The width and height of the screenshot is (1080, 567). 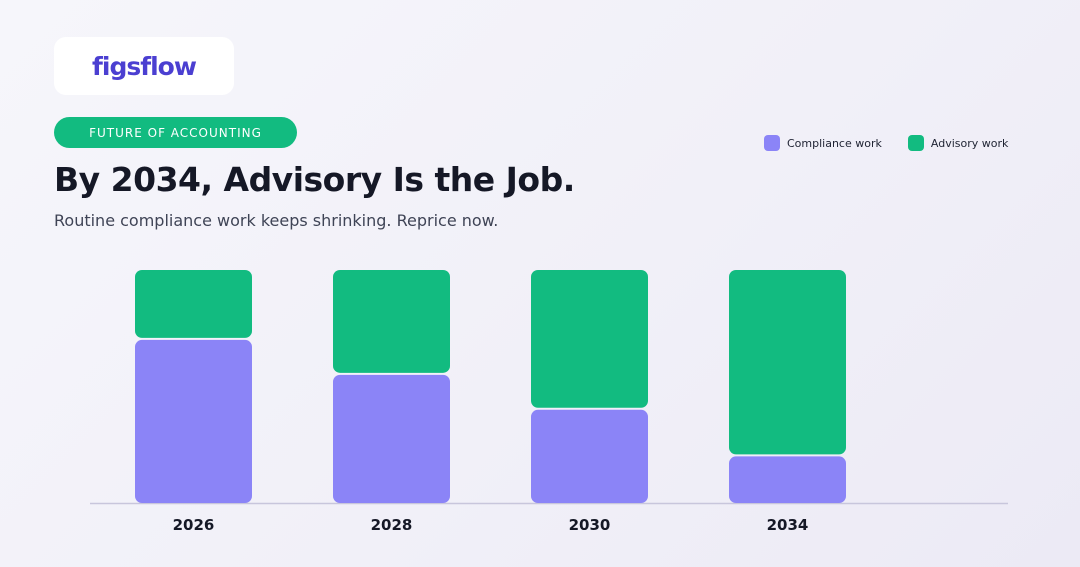 I want to click on figsflow-logo: figsflow, so click(x=144, y=66).